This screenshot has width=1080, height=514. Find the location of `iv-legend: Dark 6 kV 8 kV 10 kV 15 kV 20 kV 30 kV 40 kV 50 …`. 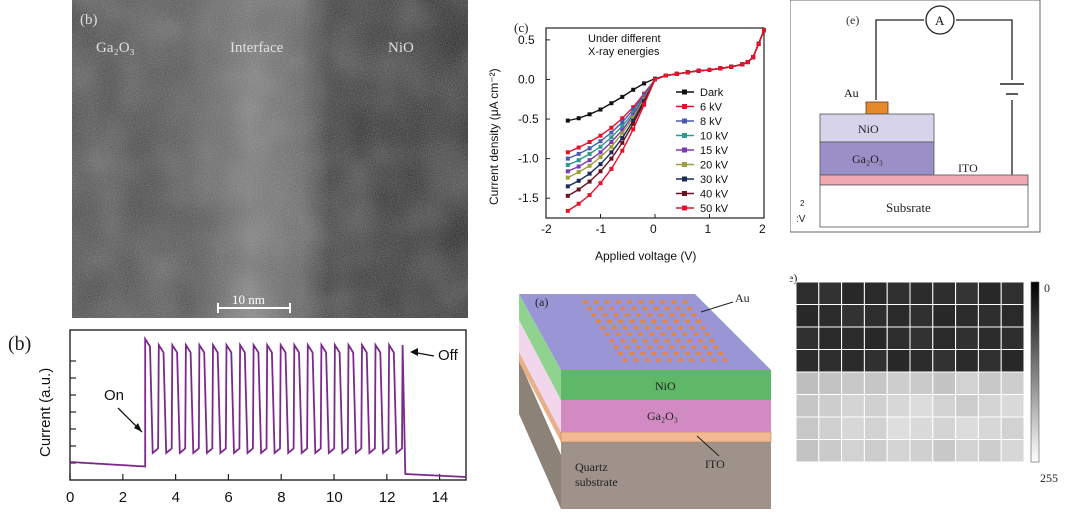

iv-legend: Dark 6 kV 8 kV 10 kV 15 kV 20 kV 30 kV 40 kV 50 … is located at coordinates (702, 151).